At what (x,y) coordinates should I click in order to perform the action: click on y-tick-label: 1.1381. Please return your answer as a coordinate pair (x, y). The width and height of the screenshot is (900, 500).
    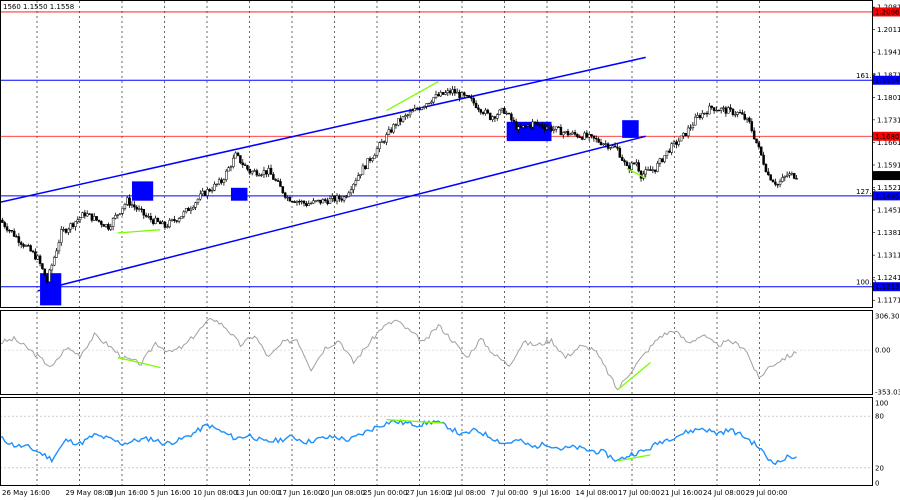
    Looking at the image, I should click on (888, 233).